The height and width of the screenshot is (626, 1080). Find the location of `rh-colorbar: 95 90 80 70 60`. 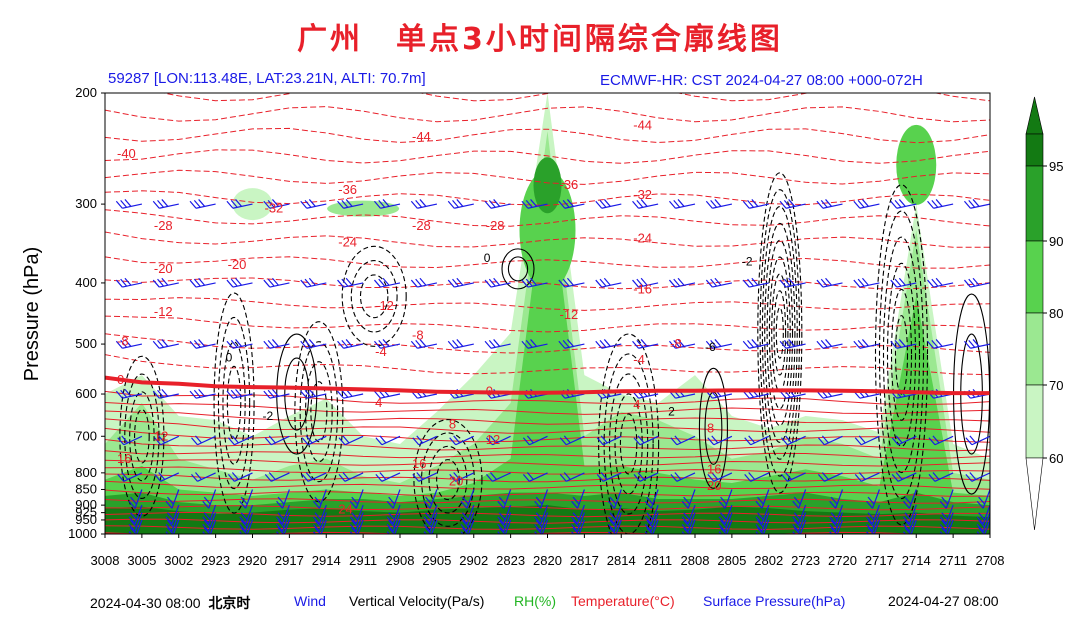

rh-colorbar: 95 90 80 70 60 is located at coordinates (1044, 313).